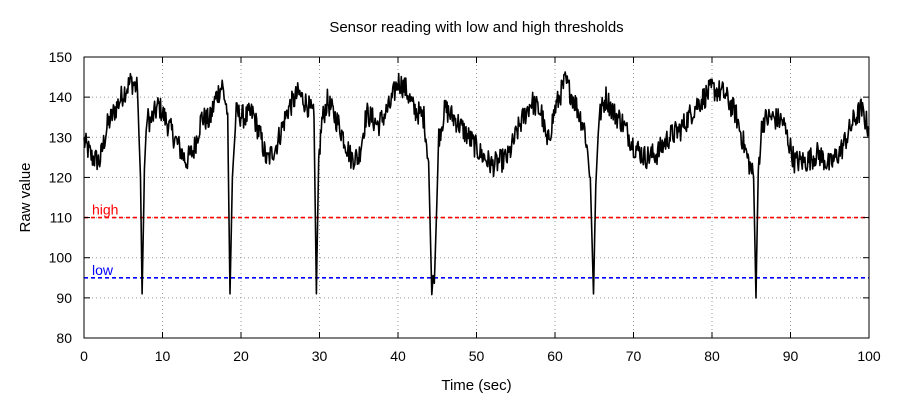  I want to click on y-axis-title: Raw value, so click(25, 197).